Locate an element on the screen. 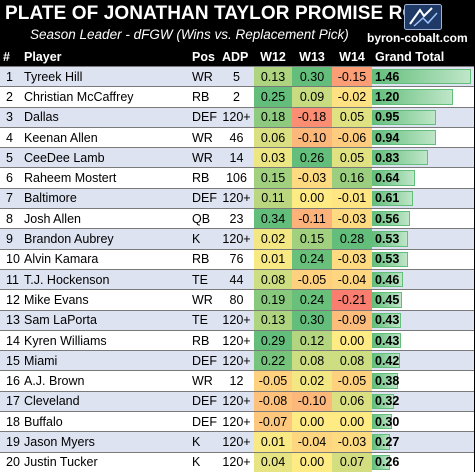 The height and width of the screenshot is (472, 475). table-row: 16 A.J. Brown WR 12 -0.05 0.02 -0.05 0.38 is located at coordinates (237, 381).